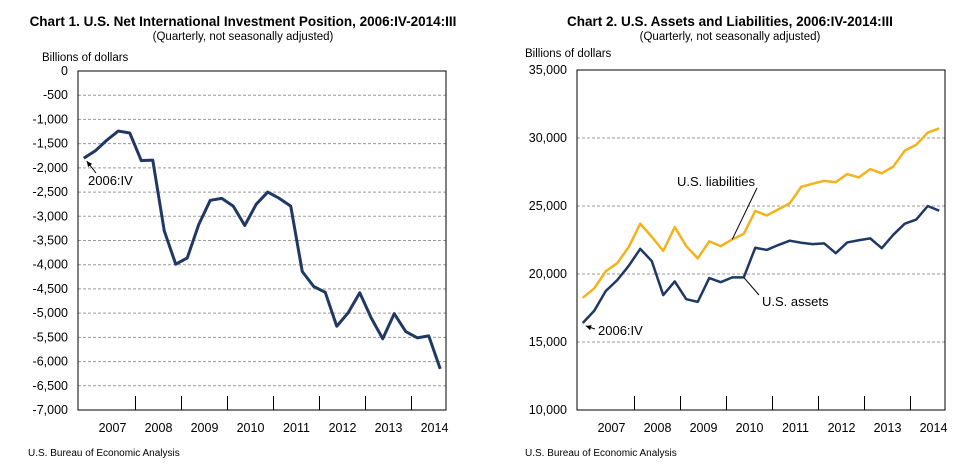 This screenshot has height=473, width=973. Describe the element at coordinates (548, 410) in the screenshot. I see `y-tick-label: 10,000` at that location.